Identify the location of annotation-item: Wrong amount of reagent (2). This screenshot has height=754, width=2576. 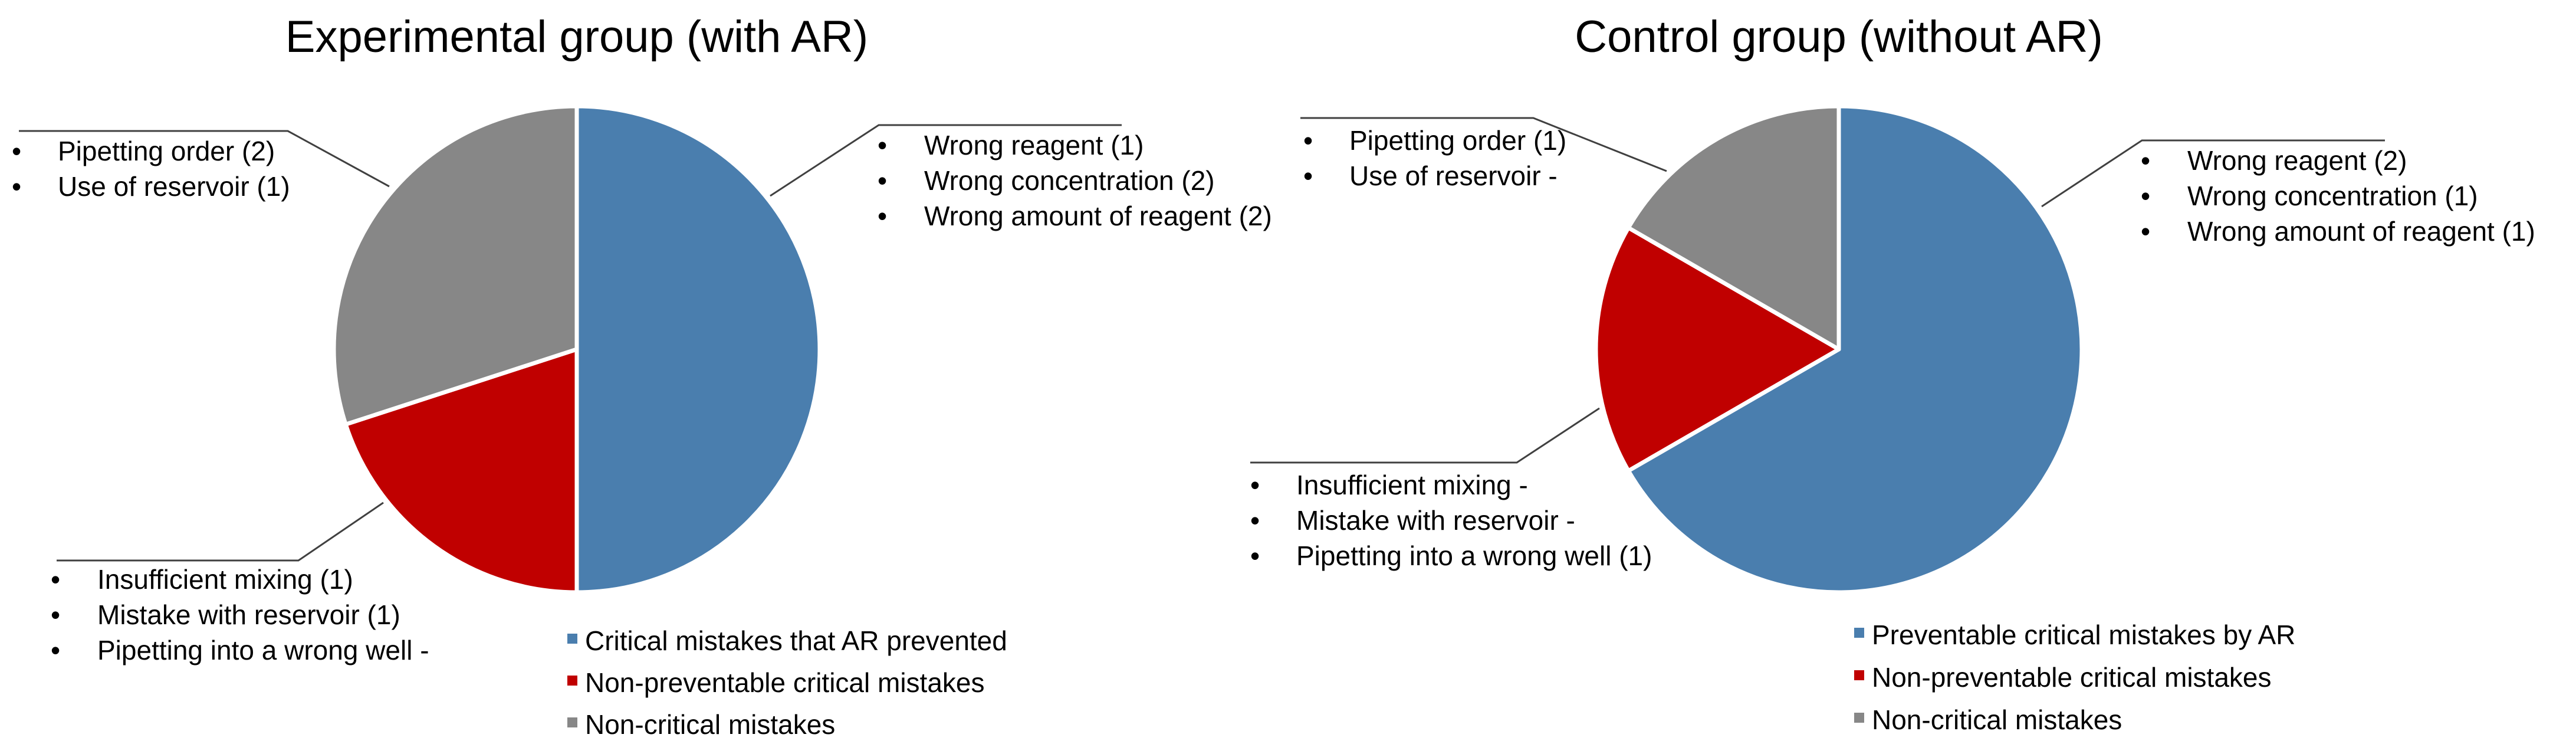
(1098, 216).